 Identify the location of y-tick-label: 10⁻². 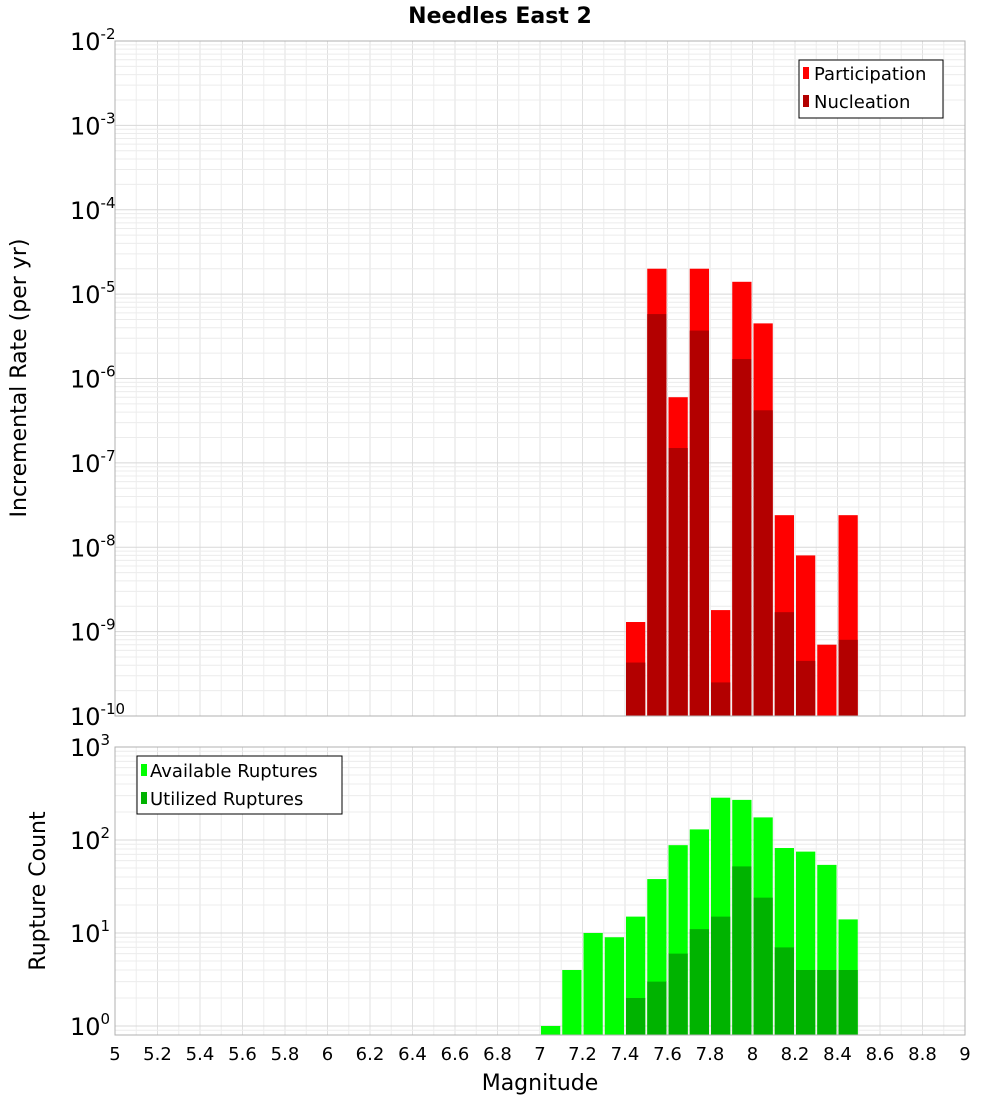
(93, 40).